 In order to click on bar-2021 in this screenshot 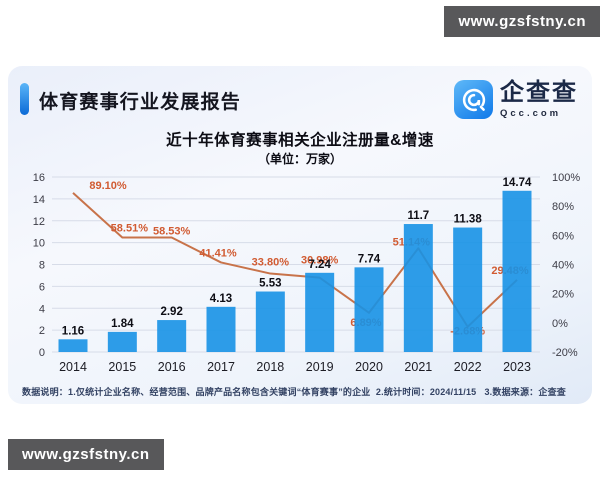, I will do `click(418, 288)`.